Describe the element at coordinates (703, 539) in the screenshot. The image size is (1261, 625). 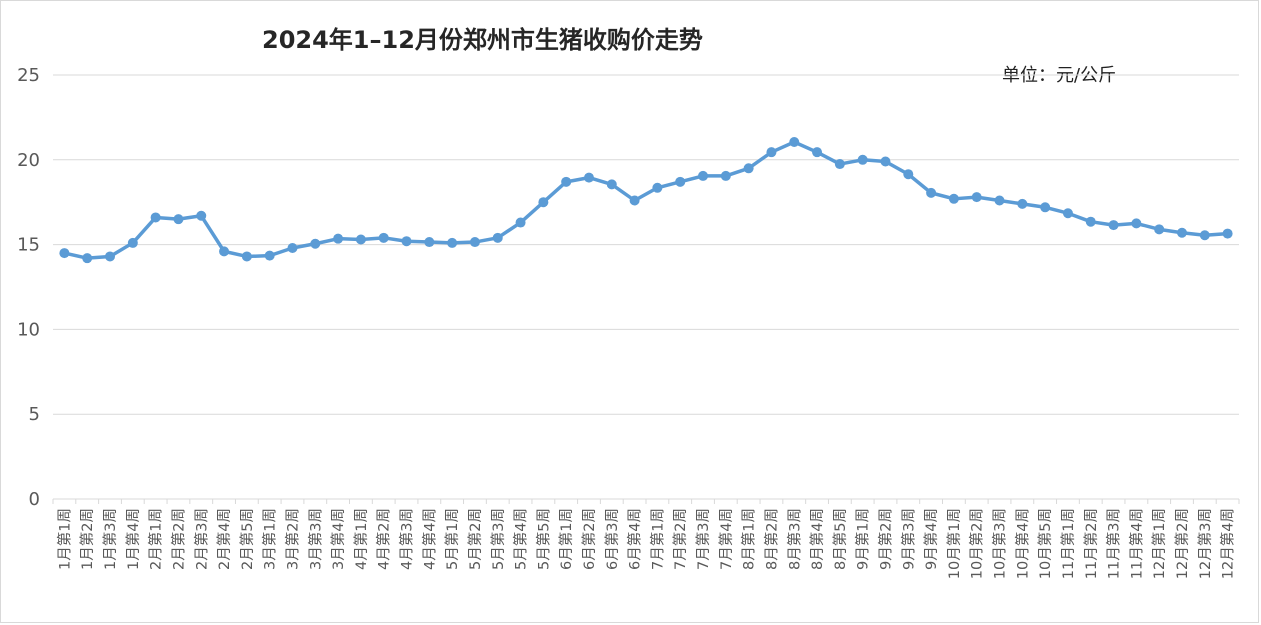
I see `x-tick-label: 7月第3周` at that location.